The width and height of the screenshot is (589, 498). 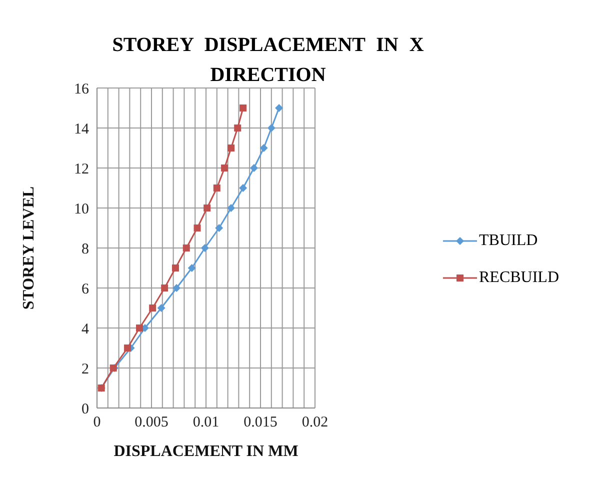 What do you see at coordinates (261, 422) in the screenshot?
I see `x-tick-label: 0.015` at bounding box center [261, 422].